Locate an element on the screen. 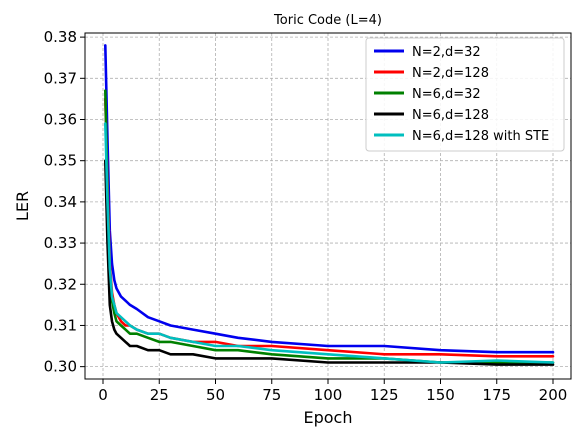 The height and width of the screenshot is (440, 586). x-tick-label-2: 50 is located at coordinates (215, 395).